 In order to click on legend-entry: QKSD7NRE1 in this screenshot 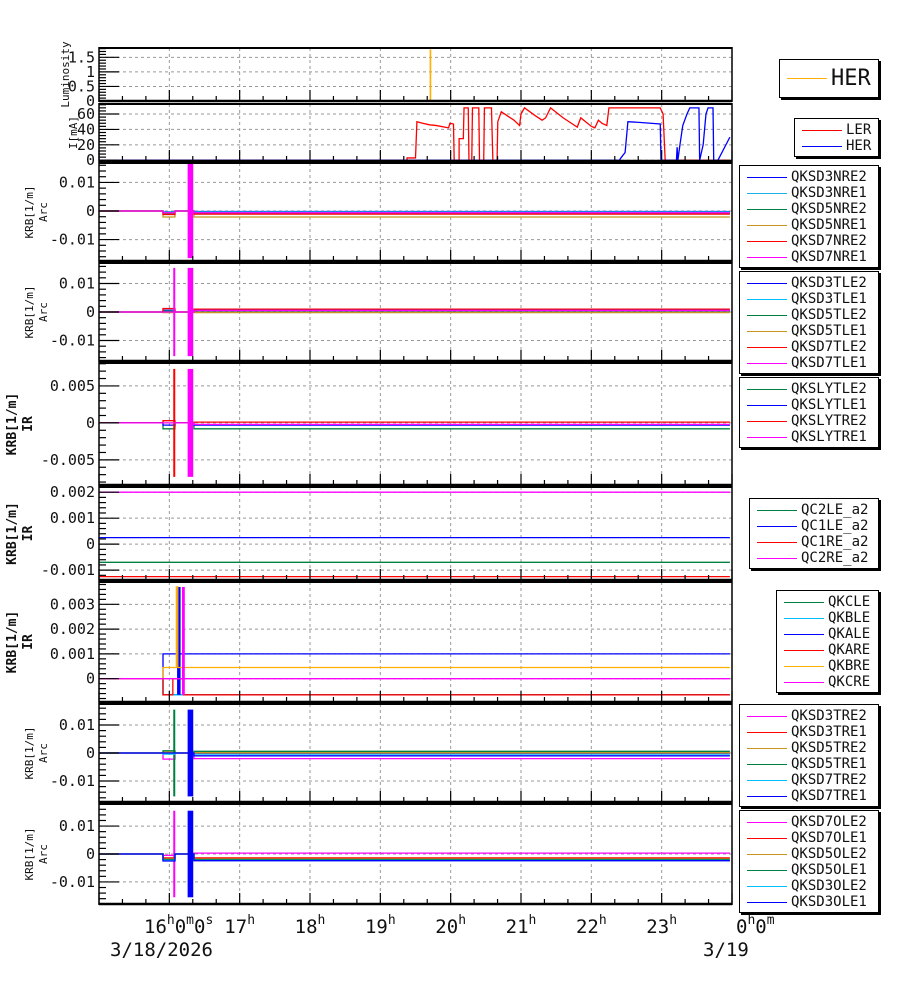, I will do `click(809, 257)`.